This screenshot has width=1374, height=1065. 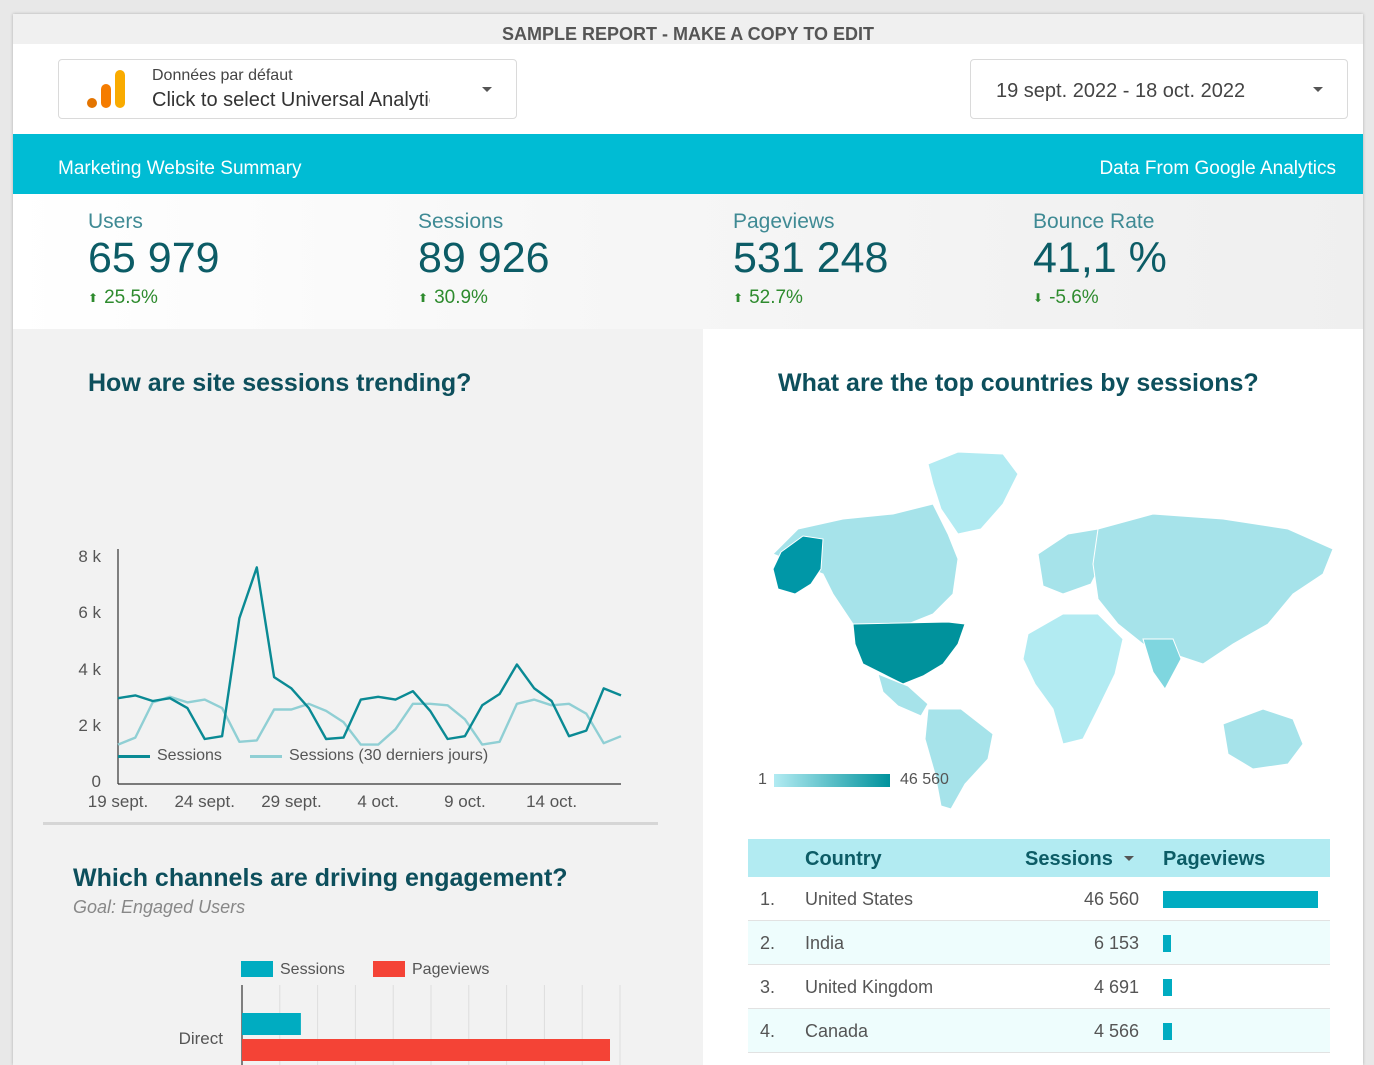 What do you see at coordinates (903, 695) in the screenshot?
I see `map-region-central-america` at bounding box center [903, 695].